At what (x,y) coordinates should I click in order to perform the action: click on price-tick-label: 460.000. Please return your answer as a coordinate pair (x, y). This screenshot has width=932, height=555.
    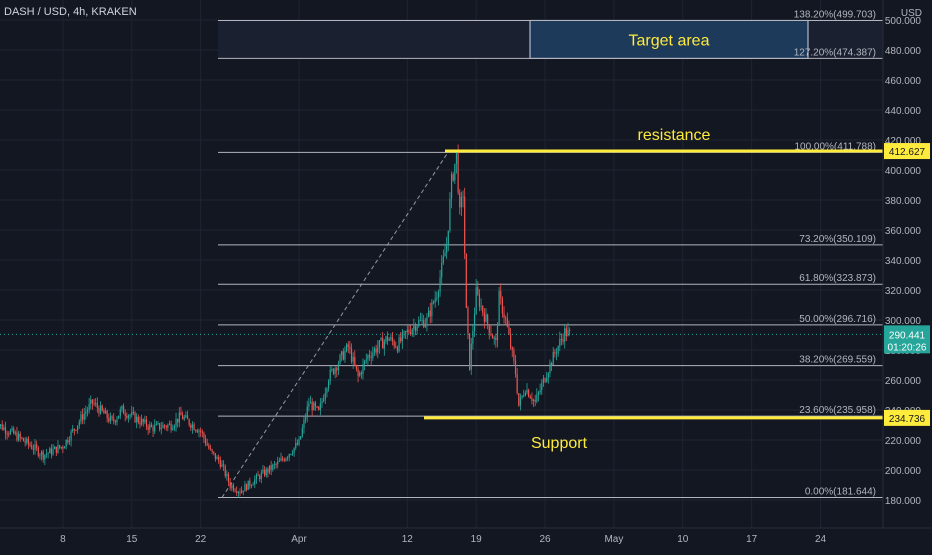
    Looking at the image, I should click on (903, 81).